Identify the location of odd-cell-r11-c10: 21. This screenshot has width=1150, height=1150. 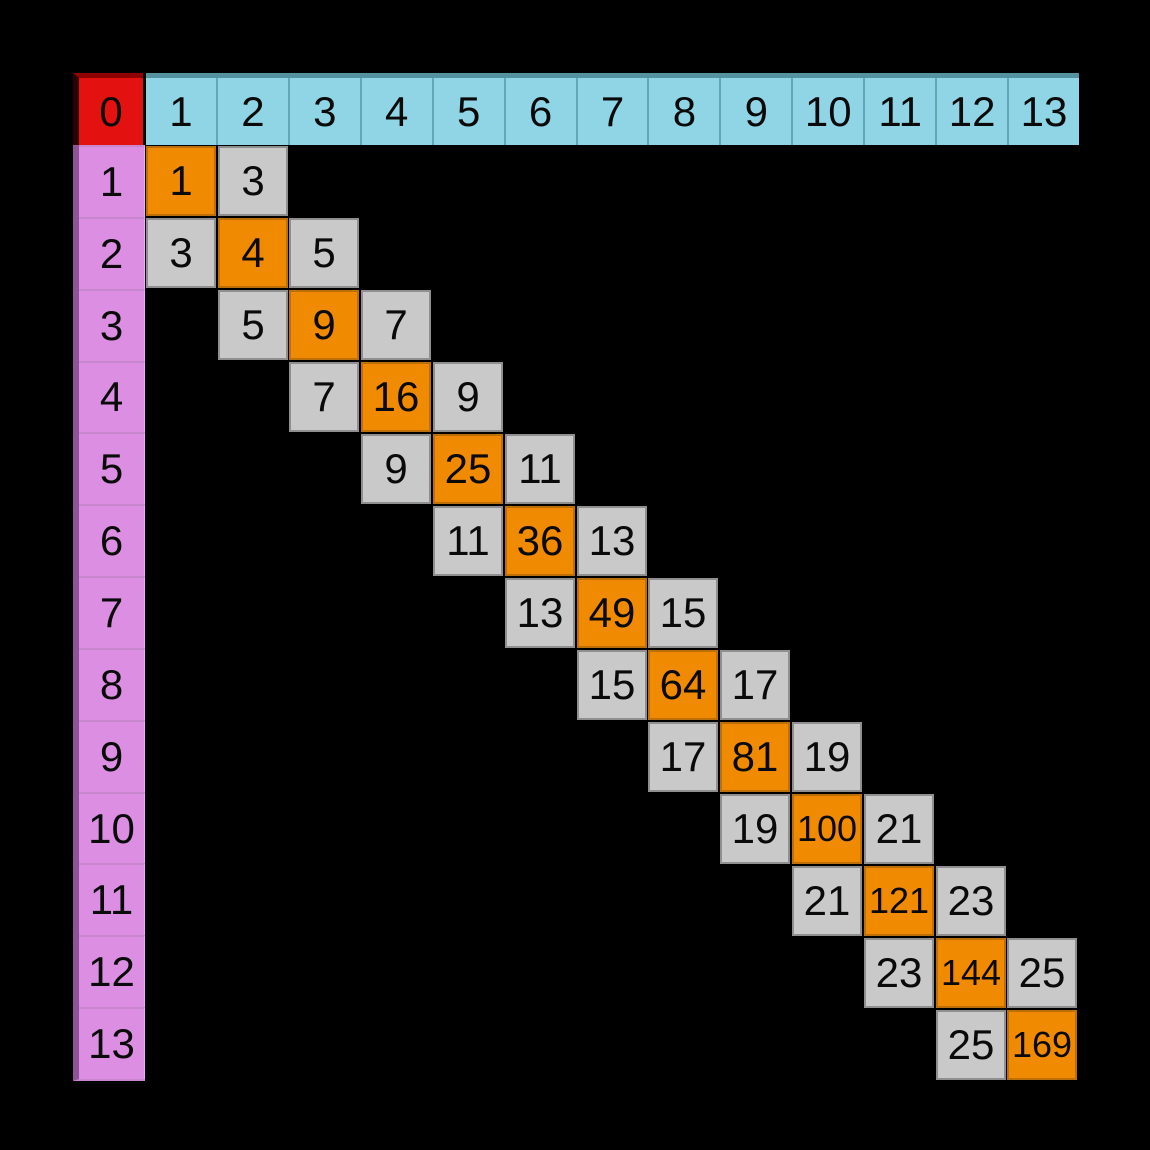
(827, 901).